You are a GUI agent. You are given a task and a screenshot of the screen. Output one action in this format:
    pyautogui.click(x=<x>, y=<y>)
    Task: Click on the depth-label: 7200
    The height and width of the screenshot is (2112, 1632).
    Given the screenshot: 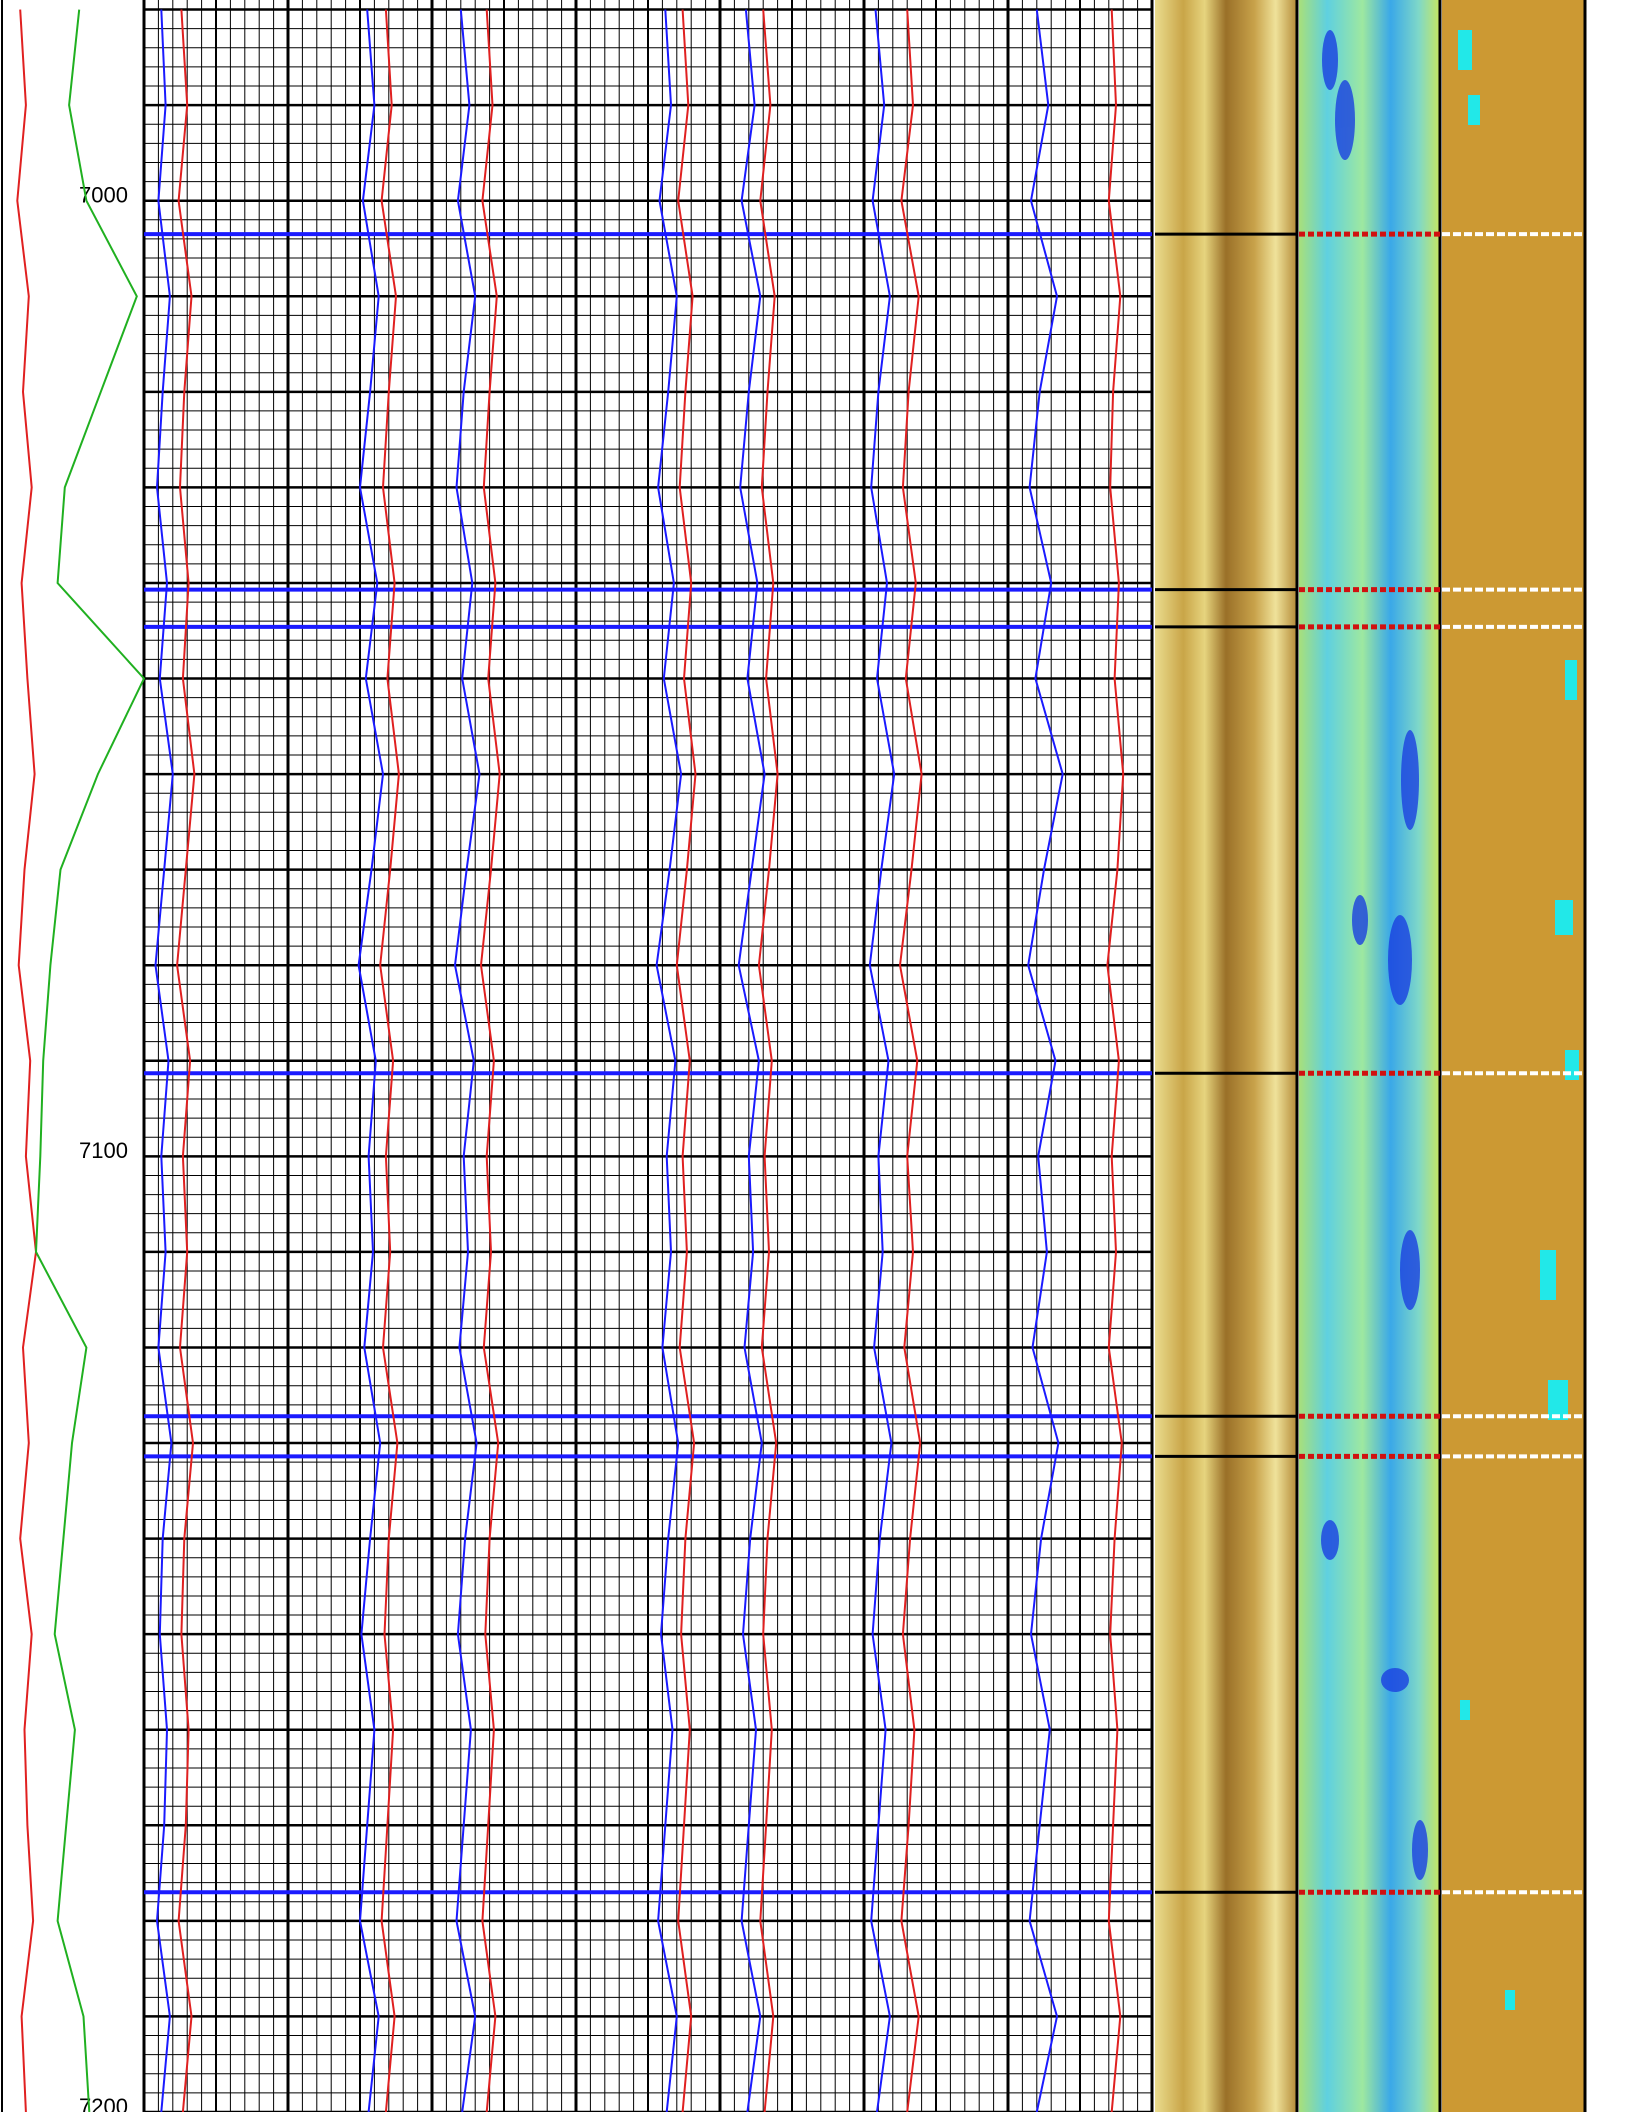 What is the action you would take?
    pyautogui.click(x=103, y=2103)
    